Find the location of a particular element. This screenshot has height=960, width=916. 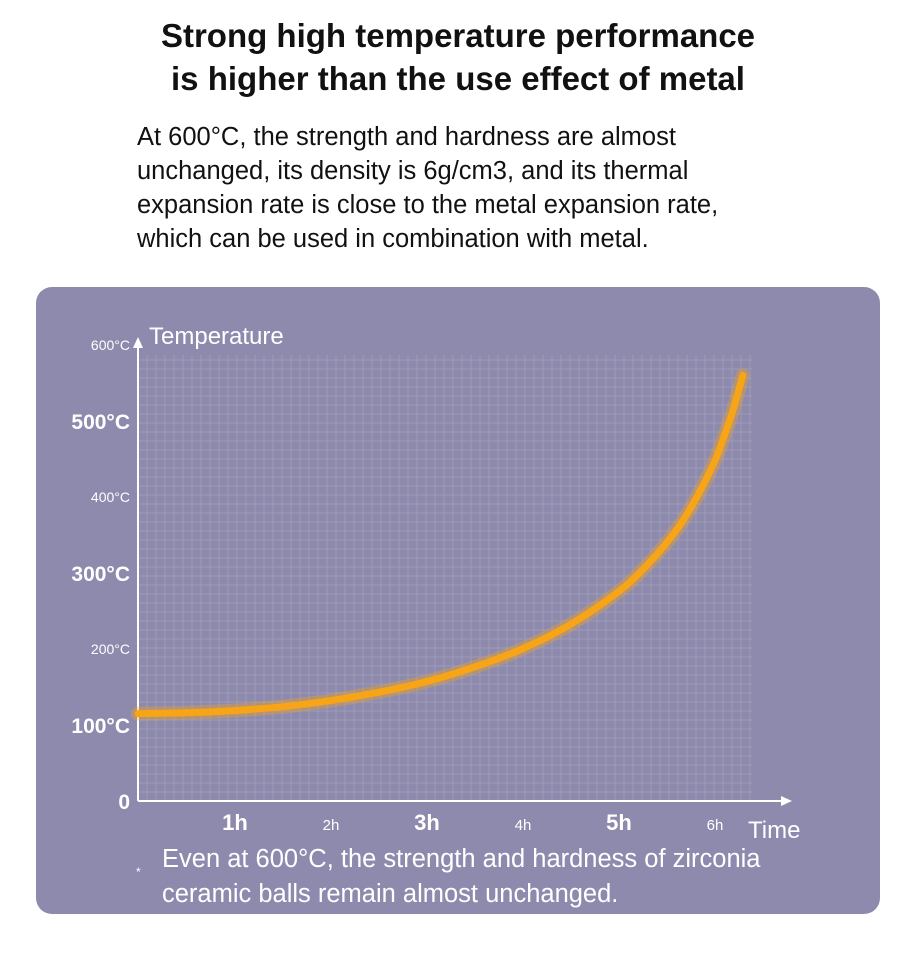

x-tick-label: 4h is located at coordinates (523, 825).